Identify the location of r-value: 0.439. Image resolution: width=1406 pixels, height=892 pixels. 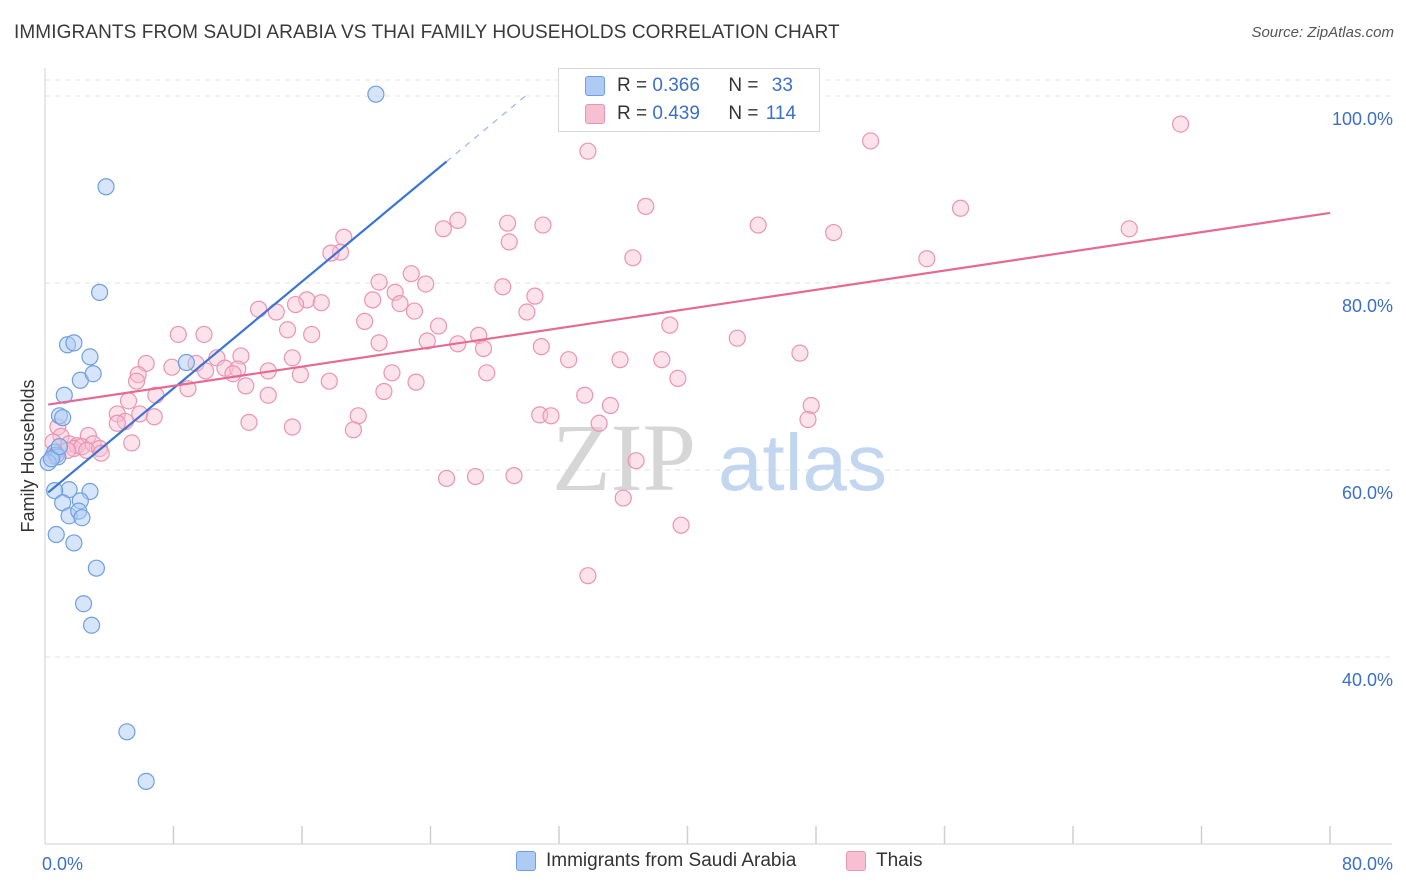
(676, 113).